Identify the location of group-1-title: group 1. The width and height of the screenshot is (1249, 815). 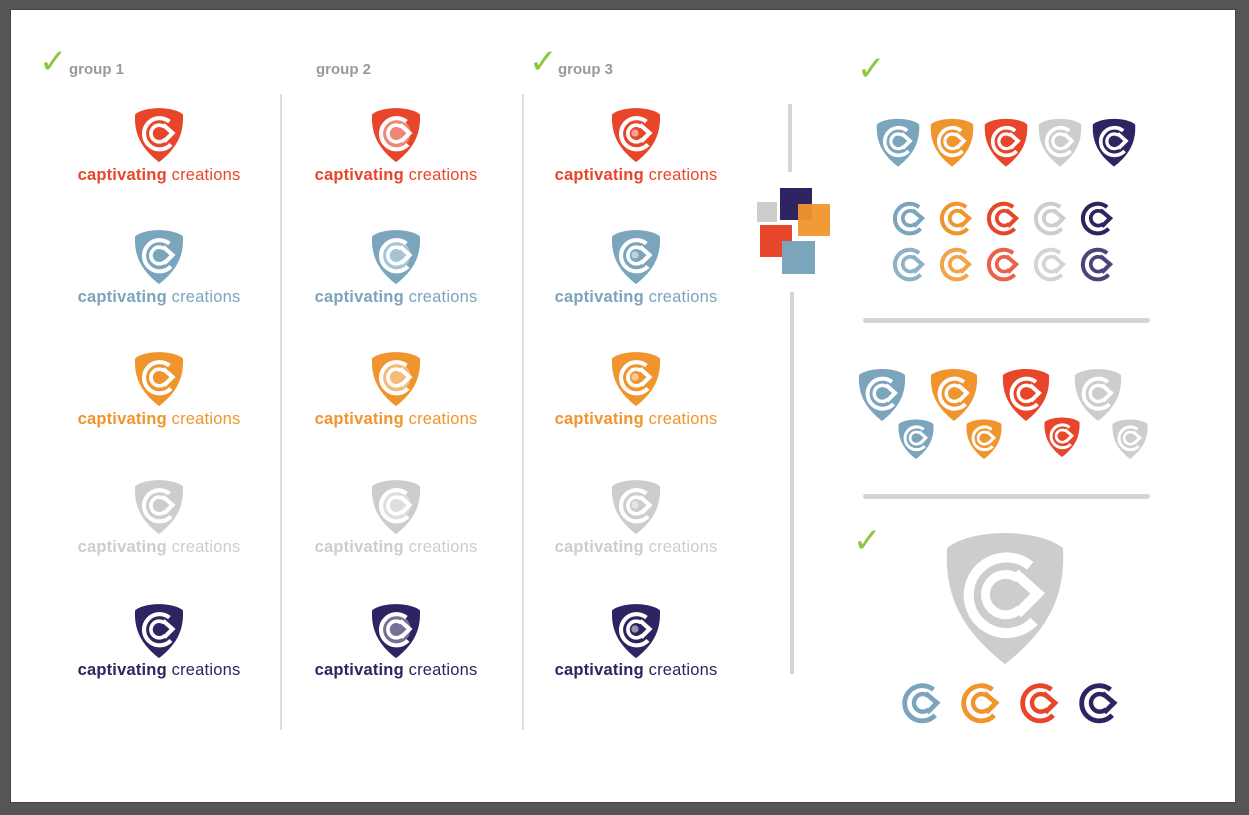
(96, 69).